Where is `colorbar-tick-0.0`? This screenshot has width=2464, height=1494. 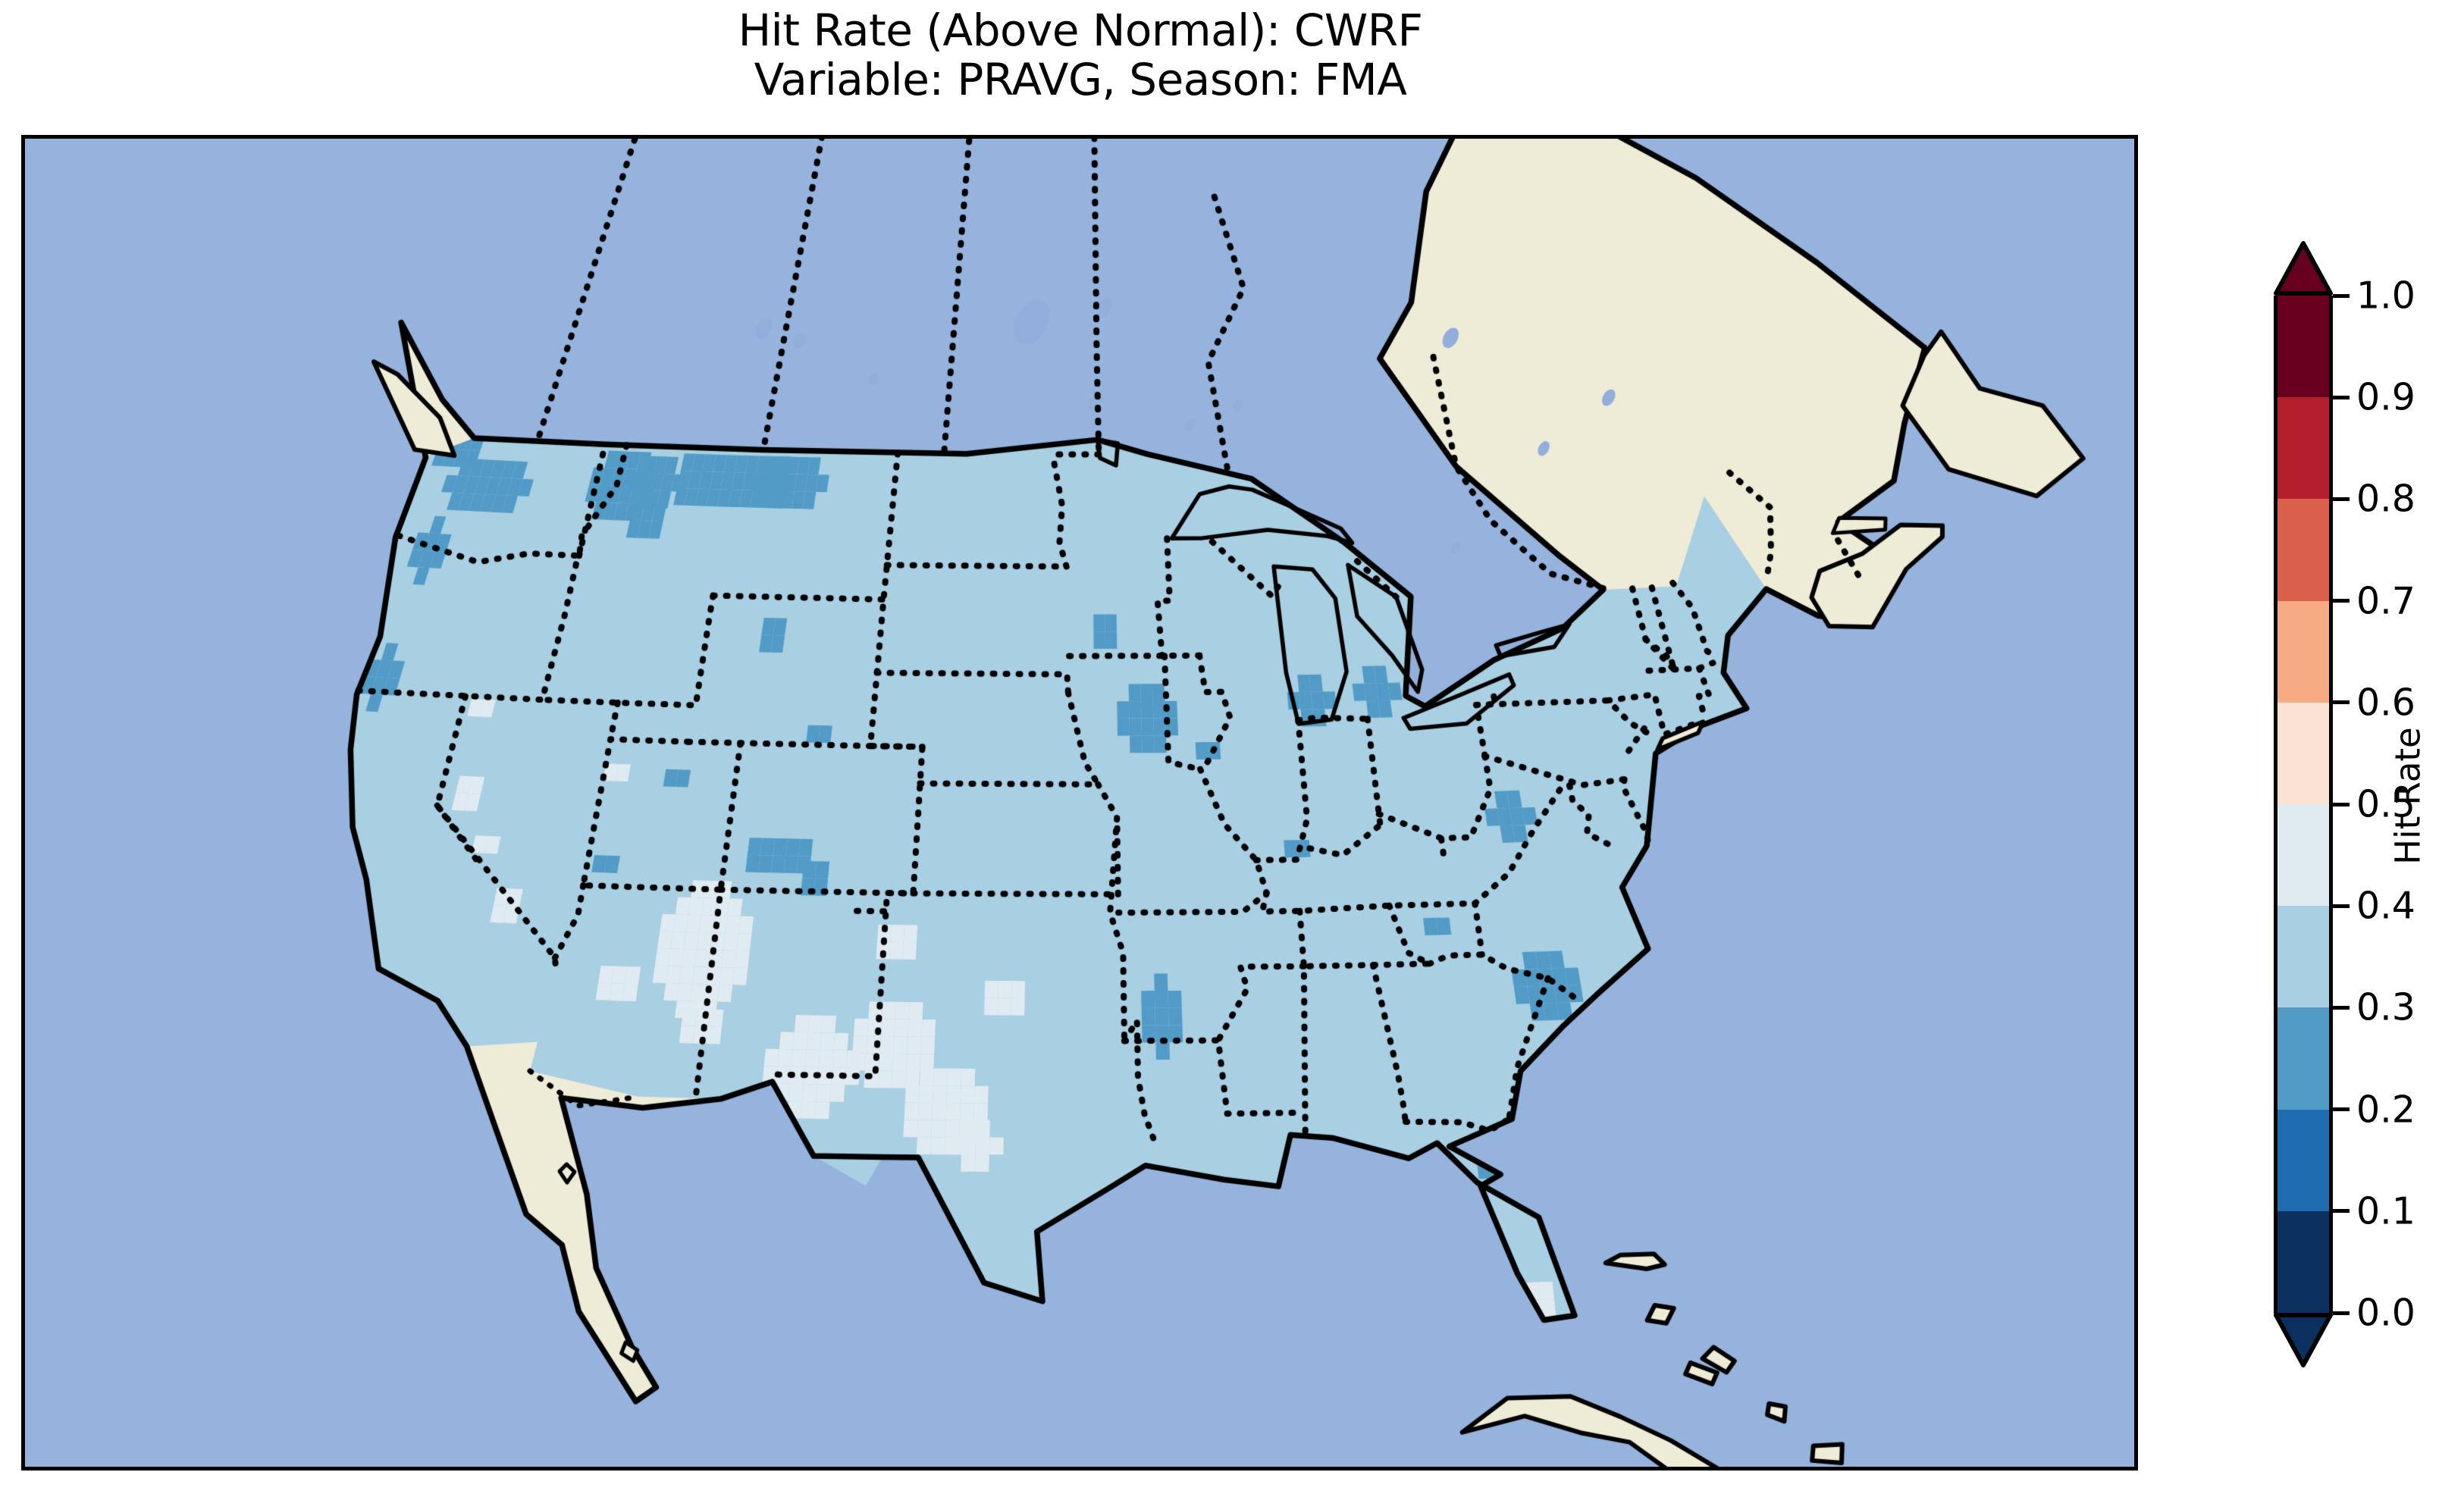 colorbar-tick-0.0 is located at coordinates (2341, 1313).